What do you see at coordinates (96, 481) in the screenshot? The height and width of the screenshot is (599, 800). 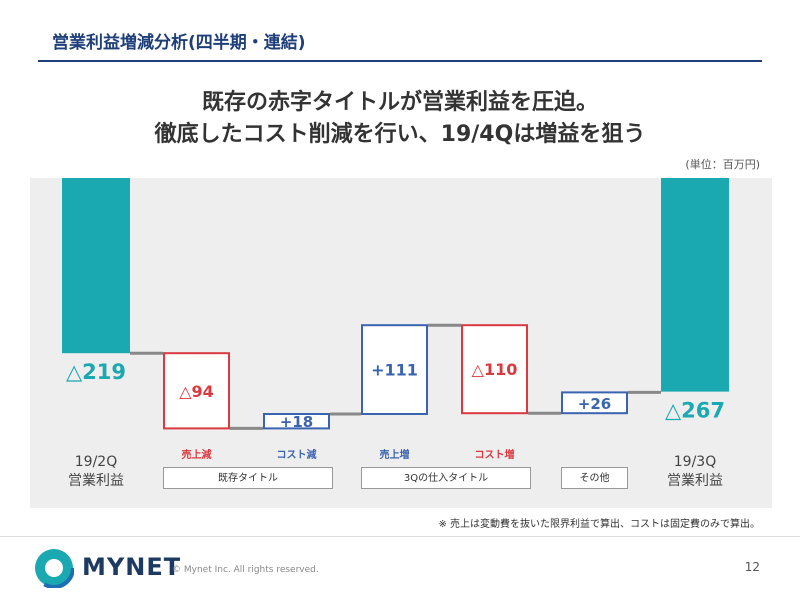 I see `category-label-0-1: 営業利益` at bounding box center [96, 481].